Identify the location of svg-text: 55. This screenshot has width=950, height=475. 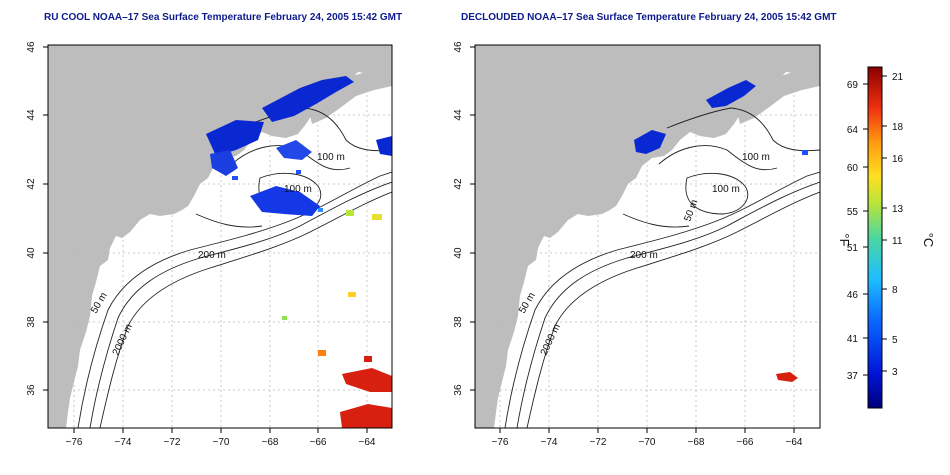
(853, 212).